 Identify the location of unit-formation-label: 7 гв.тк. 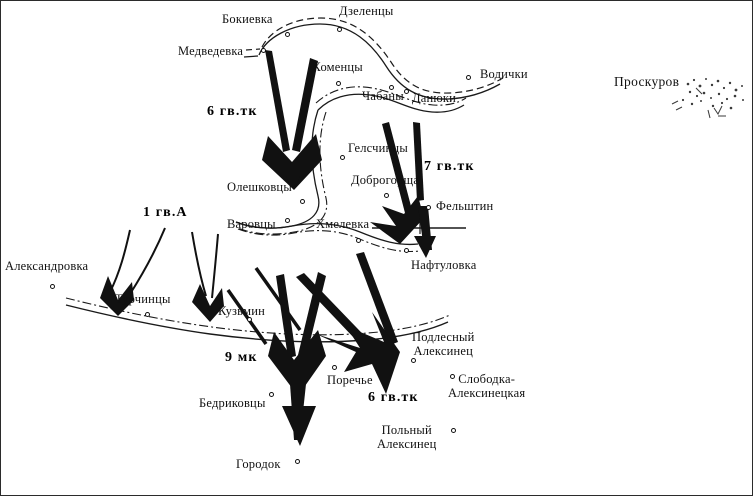
(449, 166).